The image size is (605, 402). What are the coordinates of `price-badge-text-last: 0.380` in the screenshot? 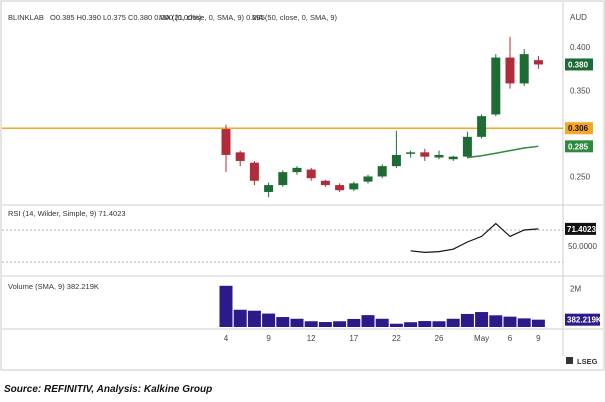 It's located at (578, 64).